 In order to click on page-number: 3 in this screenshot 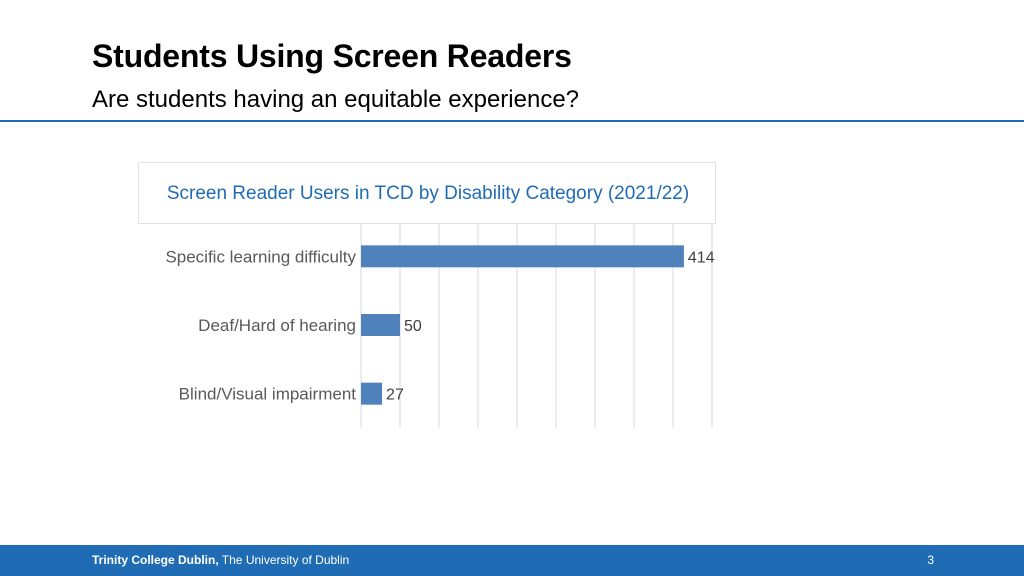, I will do `click(930, 560)`.